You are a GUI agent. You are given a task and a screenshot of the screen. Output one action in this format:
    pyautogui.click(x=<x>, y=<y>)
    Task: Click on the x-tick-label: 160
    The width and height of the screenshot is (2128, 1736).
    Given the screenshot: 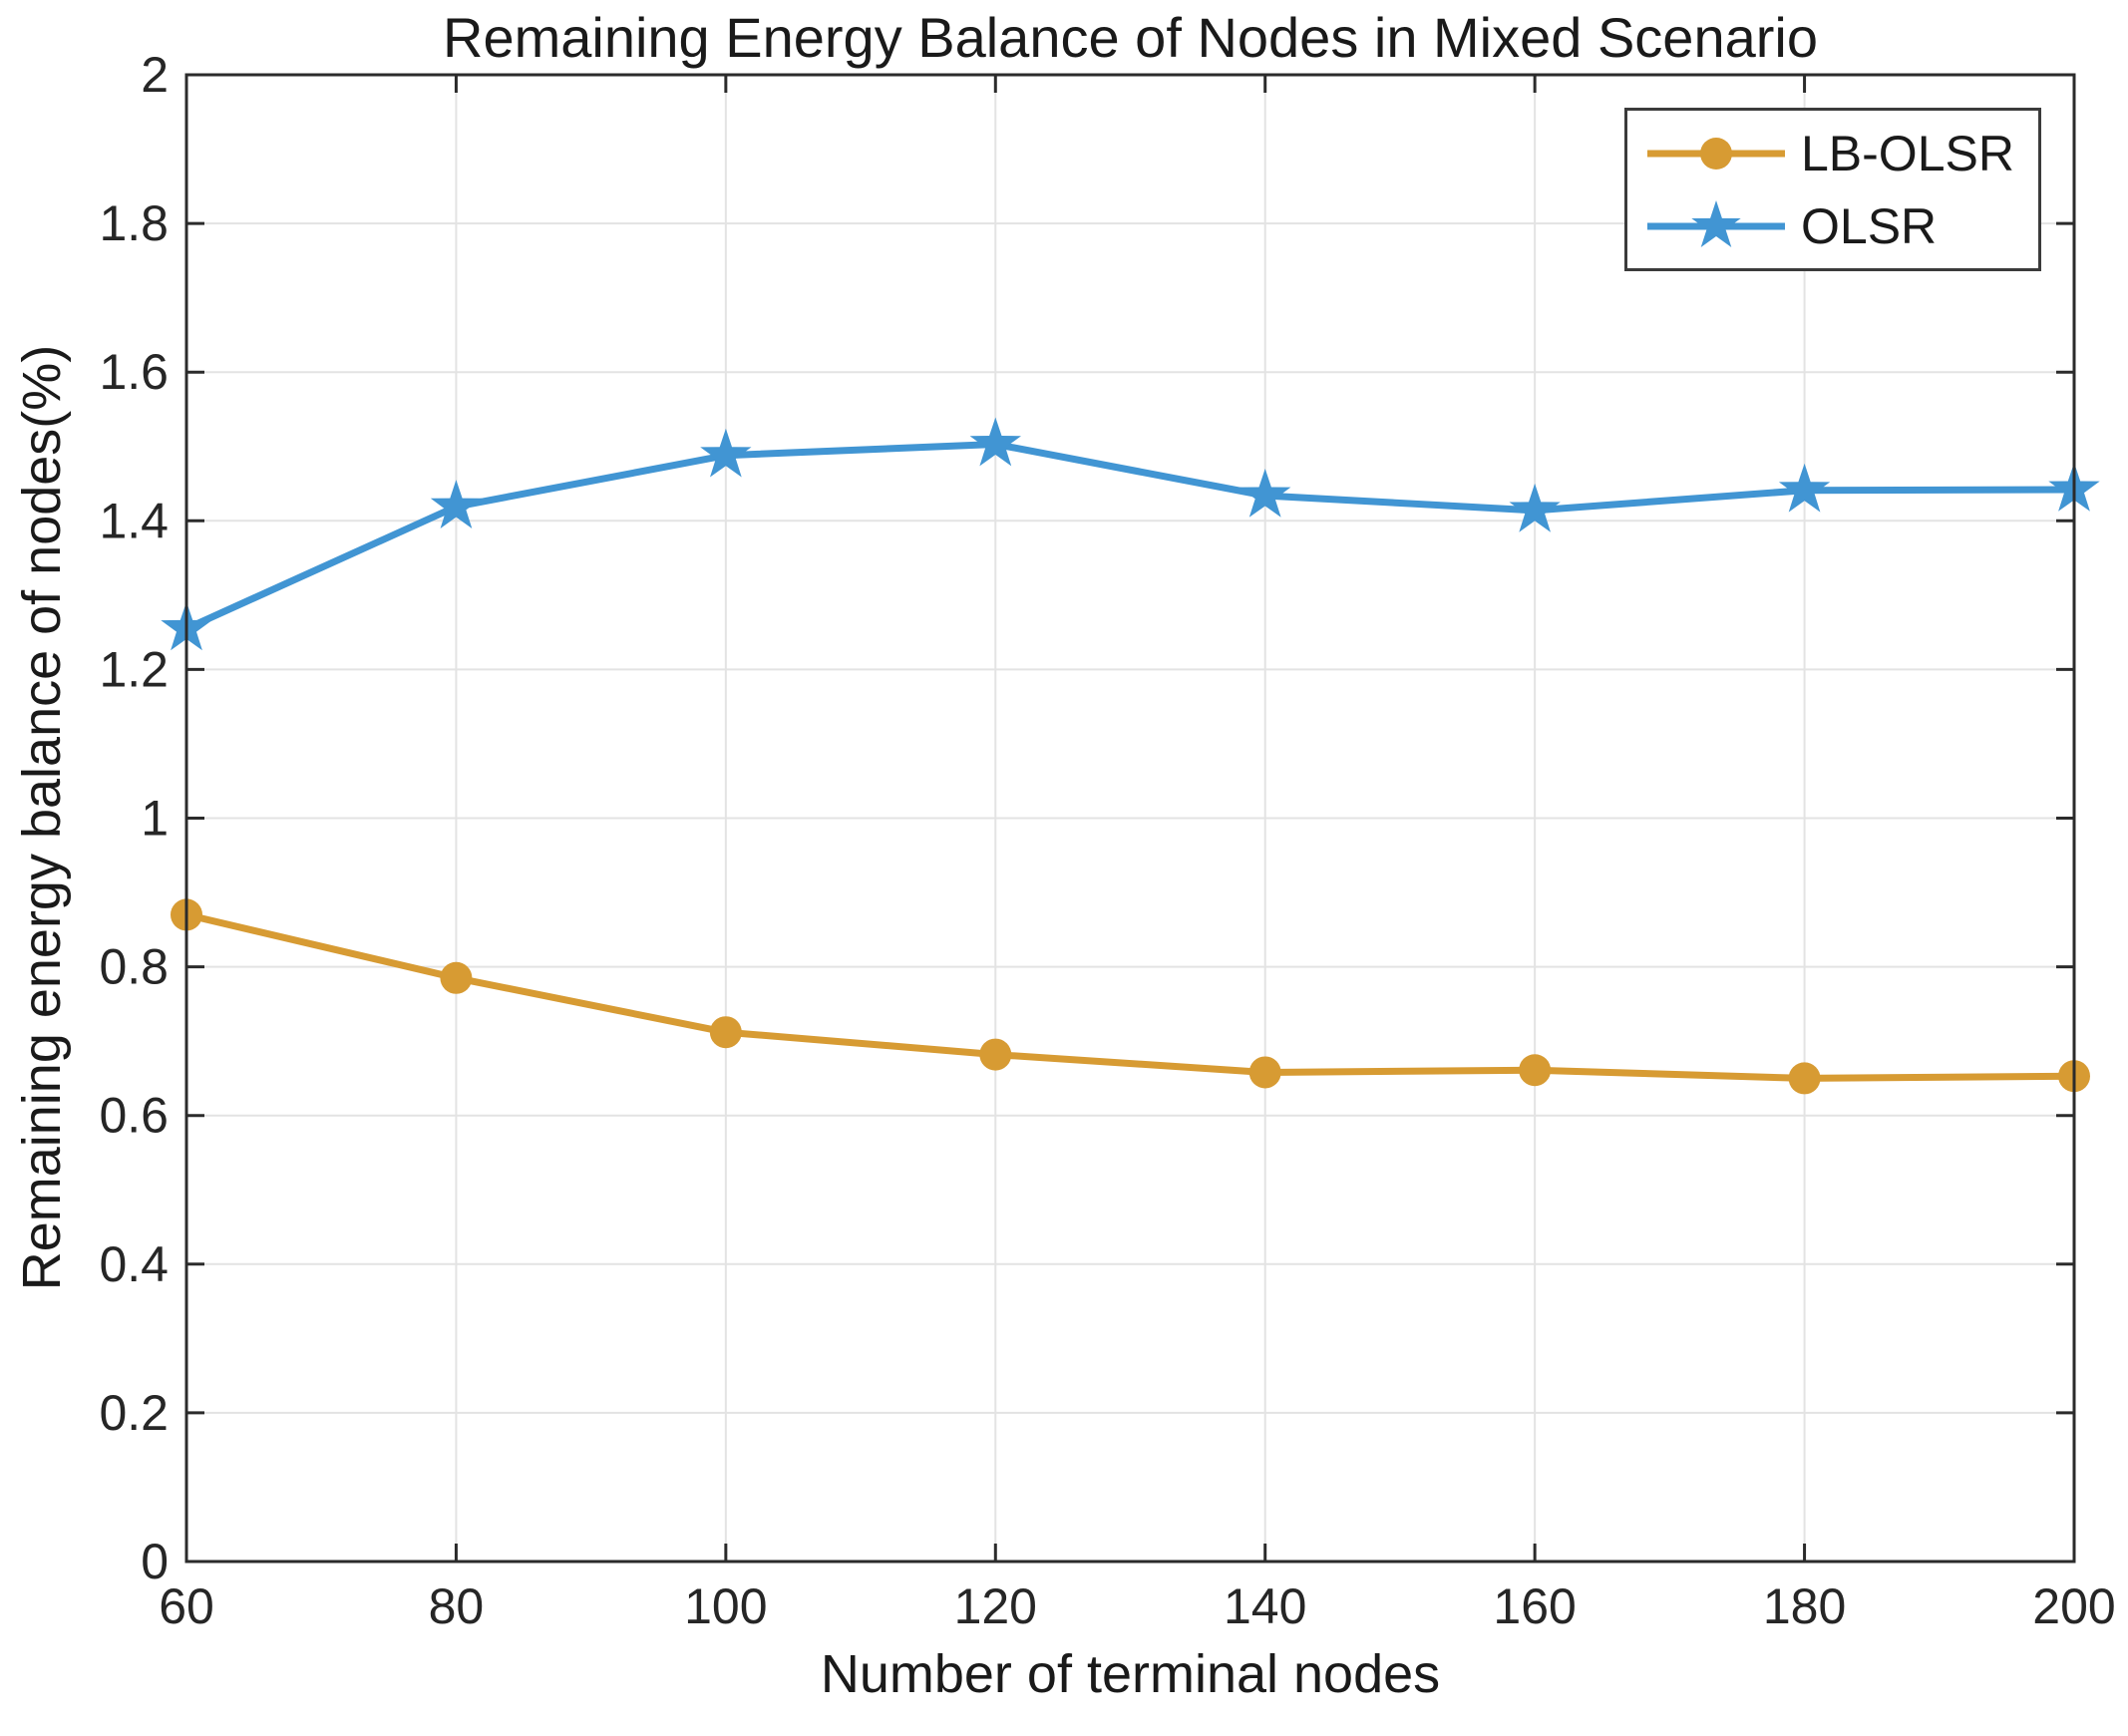 What is the action you would take?
    pyautogui.click(x=1534, y=1606)
    